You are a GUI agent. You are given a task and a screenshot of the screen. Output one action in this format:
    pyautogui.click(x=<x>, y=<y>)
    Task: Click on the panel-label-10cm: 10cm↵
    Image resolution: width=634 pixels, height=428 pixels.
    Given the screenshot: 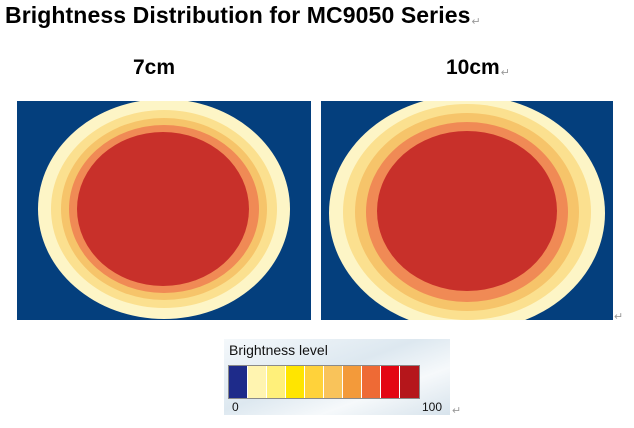 What is the action you would take?
    pyautogui.click(x=478, y=67)
    